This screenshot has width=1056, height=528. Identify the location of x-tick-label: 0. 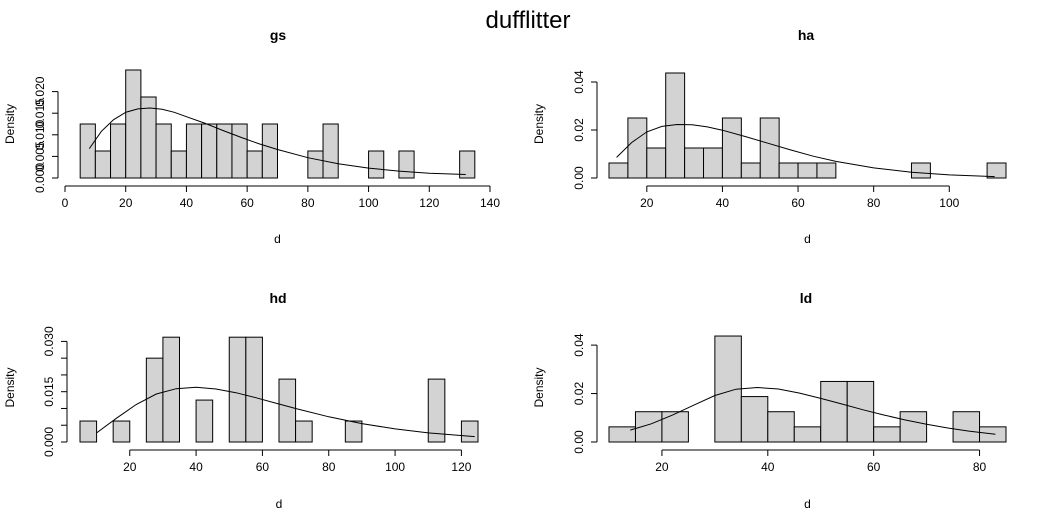
(65, 203).